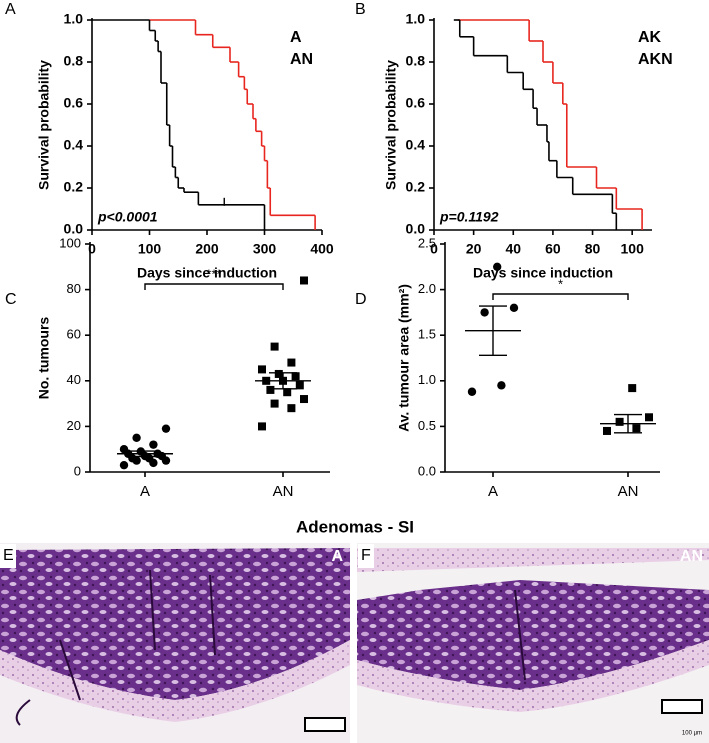 Image resolution: width=709 pixels, height=743 pixels. Describe the element at coordinates (655, 59) in the screenshot. I see `legend-entry: AKN` at that location.